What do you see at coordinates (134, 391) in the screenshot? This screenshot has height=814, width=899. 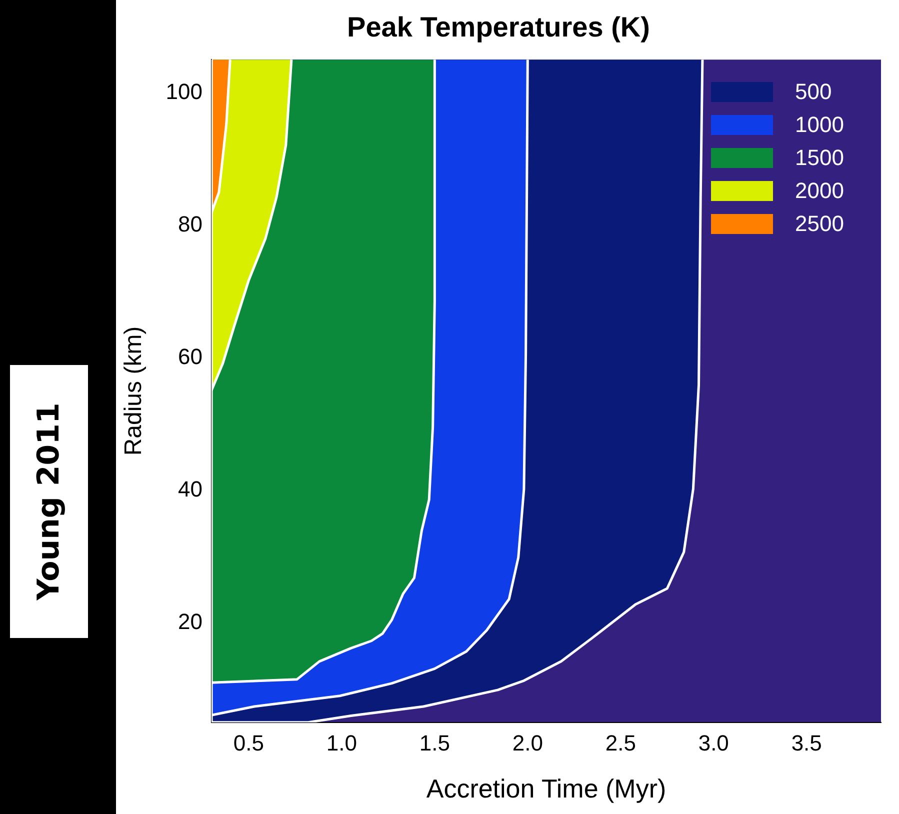 I see `y-axis-title: Radius (km)` at bounding box center [134, 391].